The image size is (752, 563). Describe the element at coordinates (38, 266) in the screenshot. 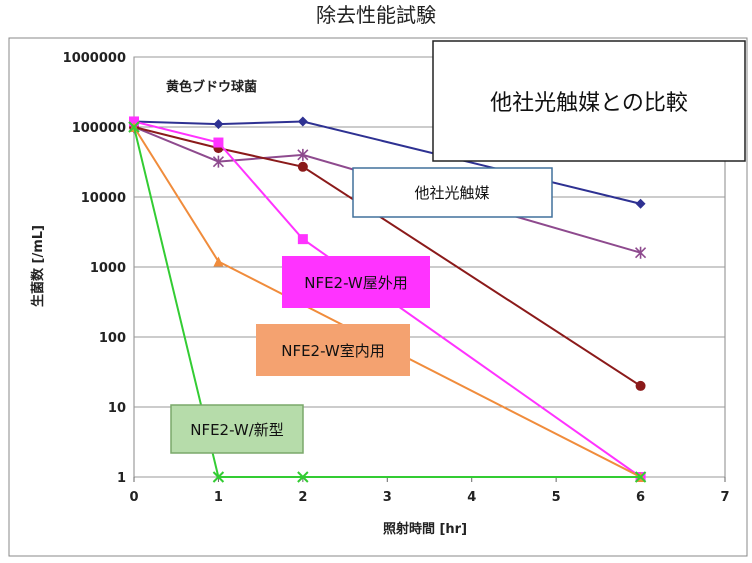

I see `y-axis-label: 生菌数 [/mL]` at that location.